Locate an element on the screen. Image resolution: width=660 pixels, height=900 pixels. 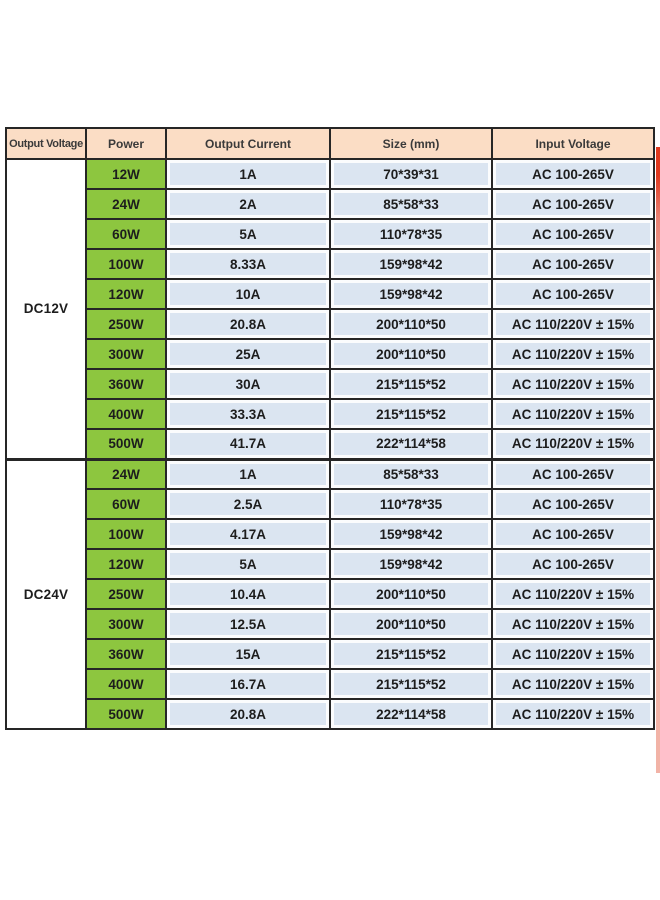
table-row: 60W 2.5A 110*78*35 AC 100-265V is located at coordinates (330, 504).